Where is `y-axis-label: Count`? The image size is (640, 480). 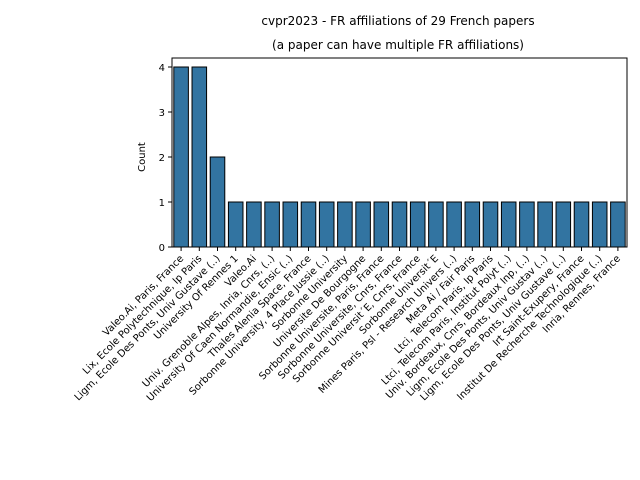 y-axis-label: Count is located at coordinates (142, 157).